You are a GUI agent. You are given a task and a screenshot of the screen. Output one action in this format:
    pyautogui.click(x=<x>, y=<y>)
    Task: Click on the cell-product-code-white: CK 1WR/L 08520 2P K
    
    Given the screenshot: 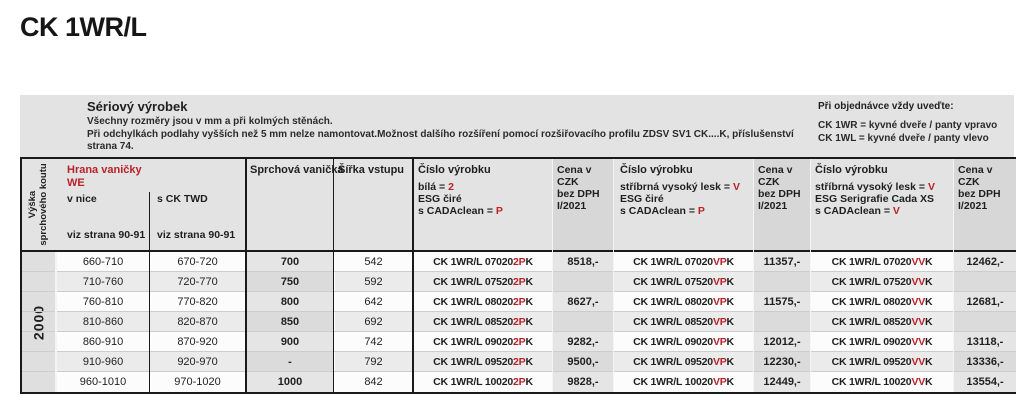 What is the action you would take?
    pyautogui.click(x=483, y=321)
    